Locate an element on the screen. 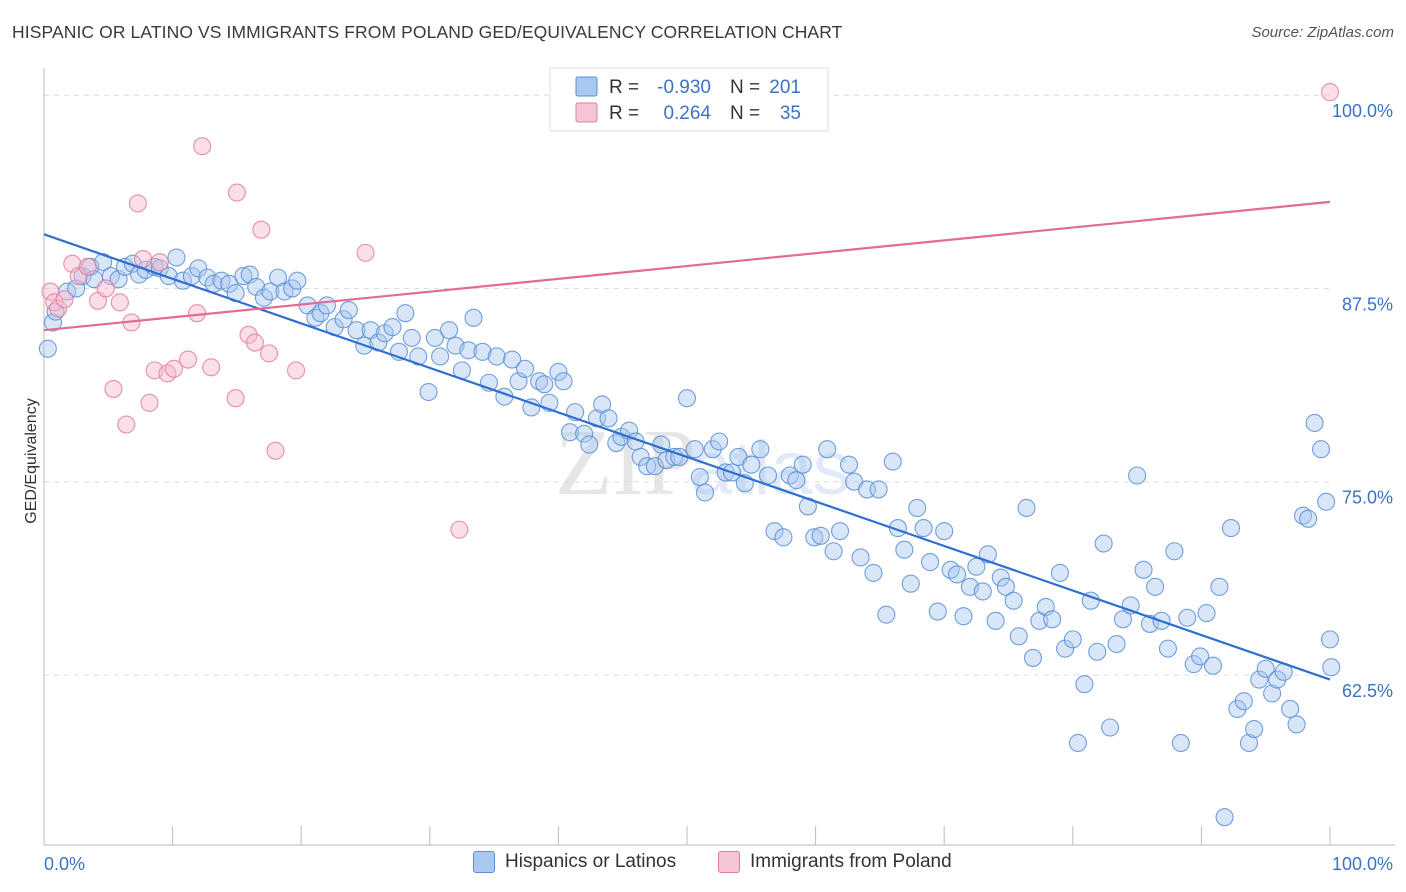  watermark-atlas: atlas is located at coordinates (770, 468).